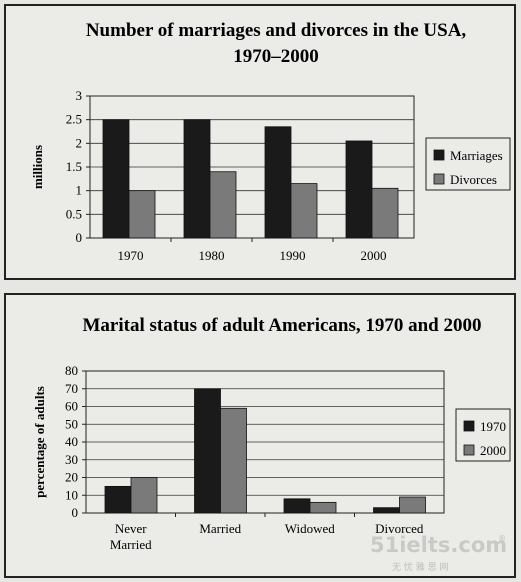  I want to click on y-tick-label: 30, so click(71, 459).